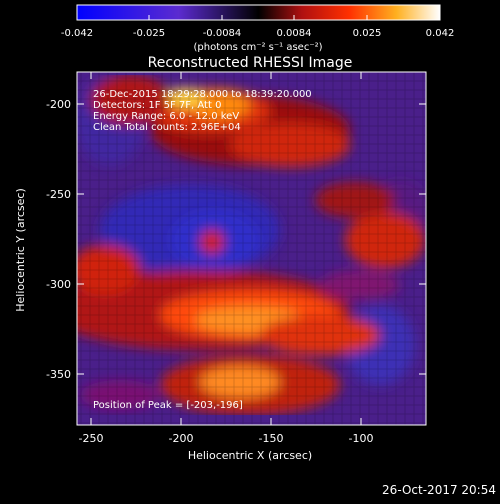 This screenshot has width=500, height=504. Describe the element at coordinates (58, 374) in the screenshot. I see `y-tick-label: -350` at that location.